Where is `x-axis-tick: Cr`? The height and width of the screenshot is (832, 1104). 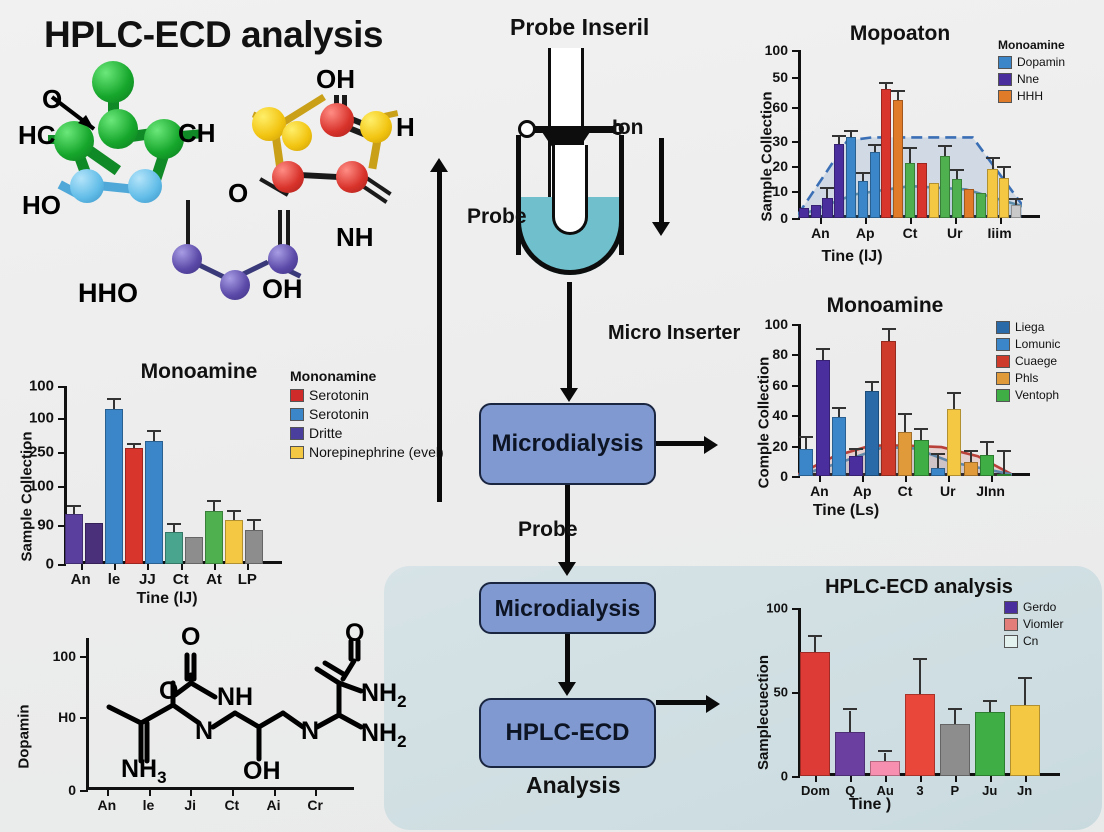
x-axis-tick: Cr is located at coordinates (315, 805).